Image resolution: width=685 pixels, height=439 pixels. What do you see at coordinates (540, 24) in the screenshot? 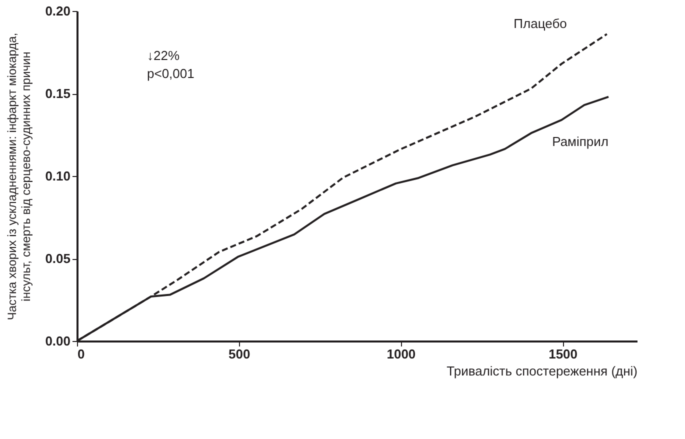
I see `series-label: Плацебо` at bounding box center [540, 24].